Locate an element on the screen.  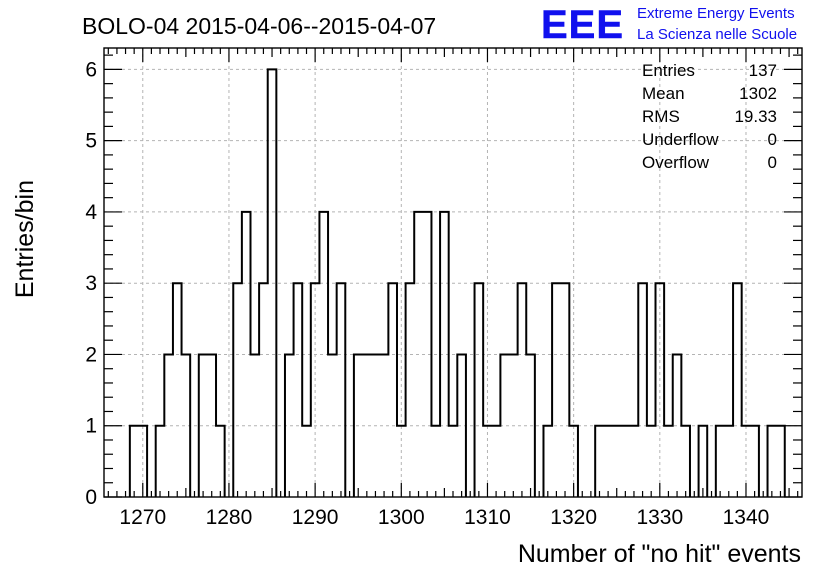
logo-line-1: Extreme Energy Events is located at coordinates (716, 13).